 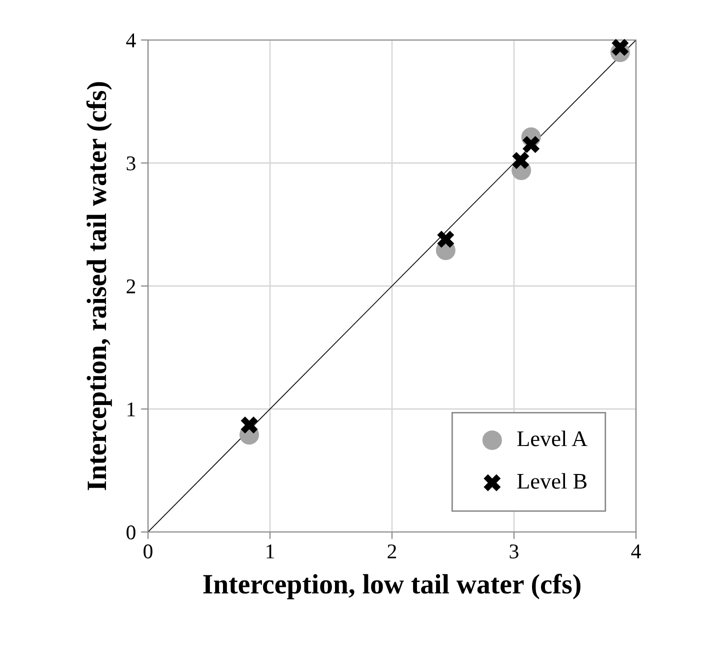 What do you see at coordinates (131, 41) in the screenshot?
I see `y-tick-label: 4` at bounding box center [131, 41].